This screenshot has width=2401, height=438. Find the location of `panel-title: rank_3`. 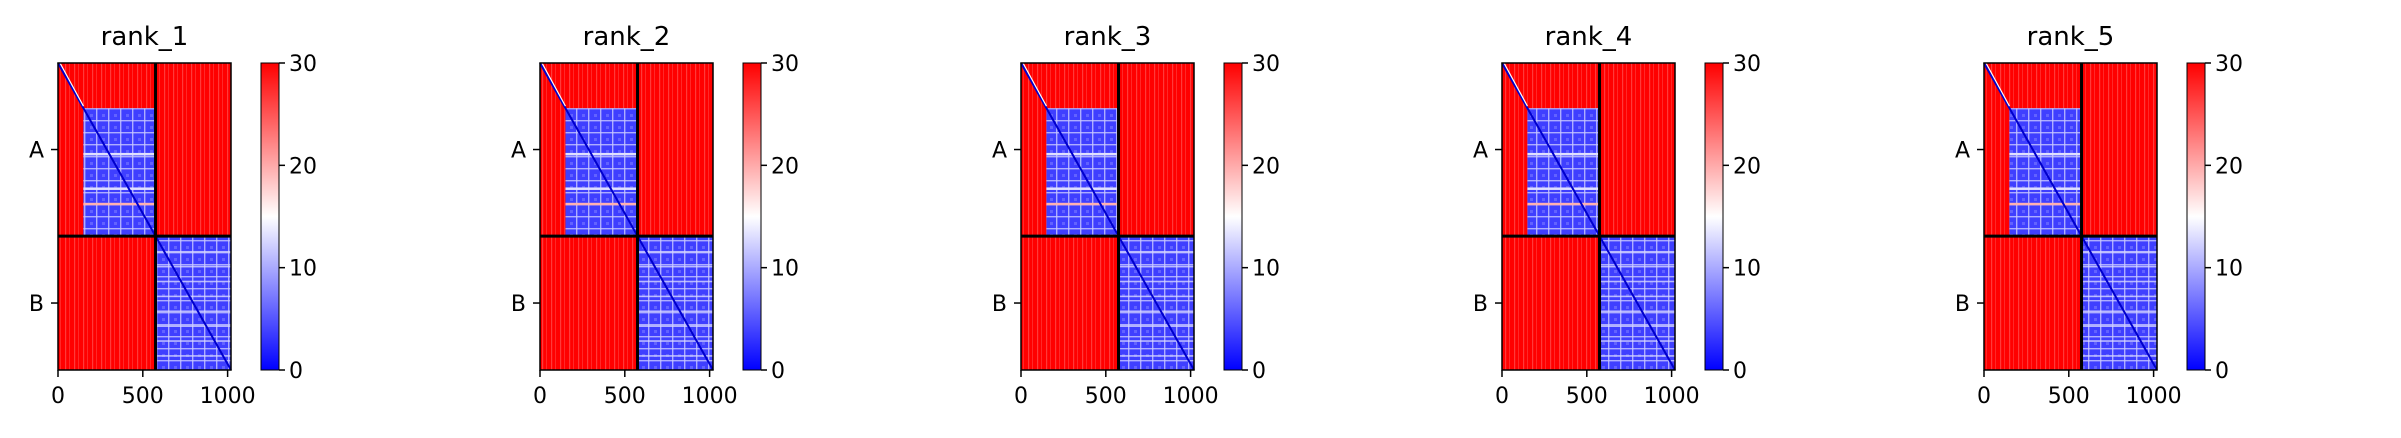

panel-title: rank_3 is located at coordinates (1108, 37).